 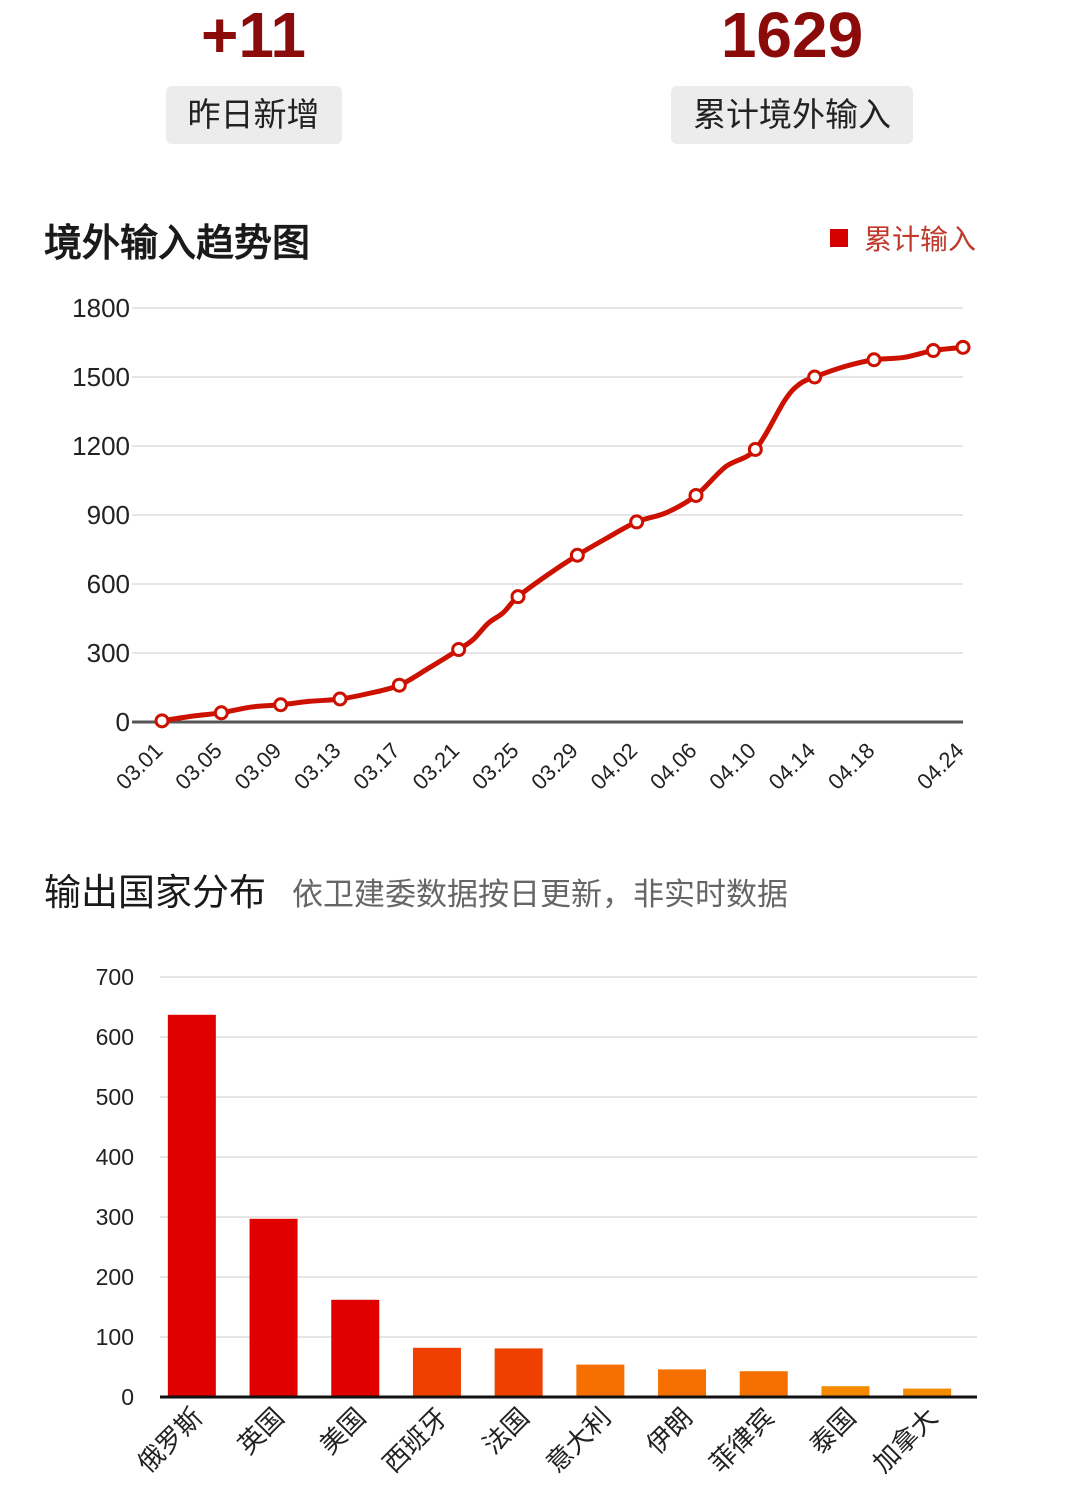 I want to click on y-tick-label: 1200, so click(x=101, y=446).